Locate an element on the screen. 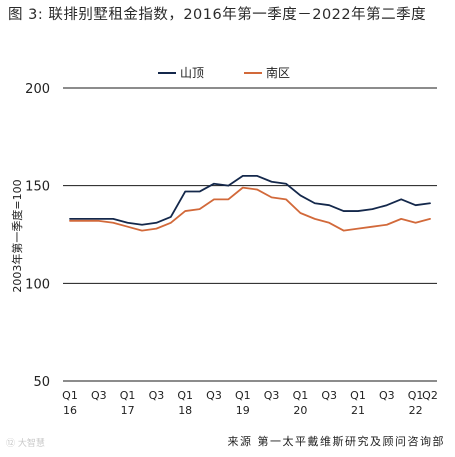 The width and height of the screenshot is (455, 457). y-tick-label: 50 is located at coordinates (41, 382).